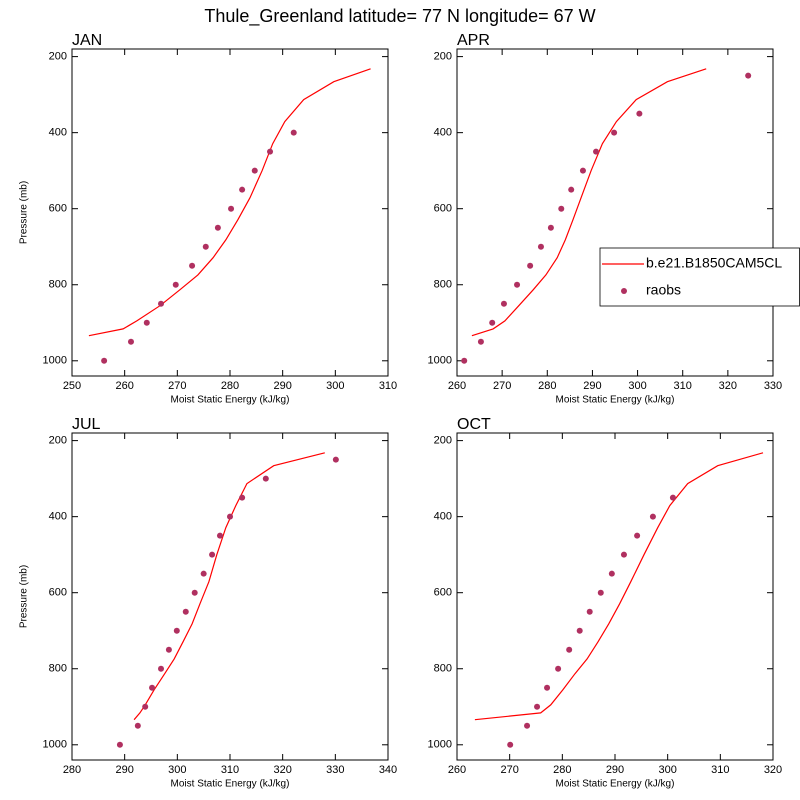 The image size is (800, 800). What do you see at coordinates (699, 277) in the screenshot?
I see `legend: b.e21.B1850CAM5CL raobs` at bounding box center [699, 277].